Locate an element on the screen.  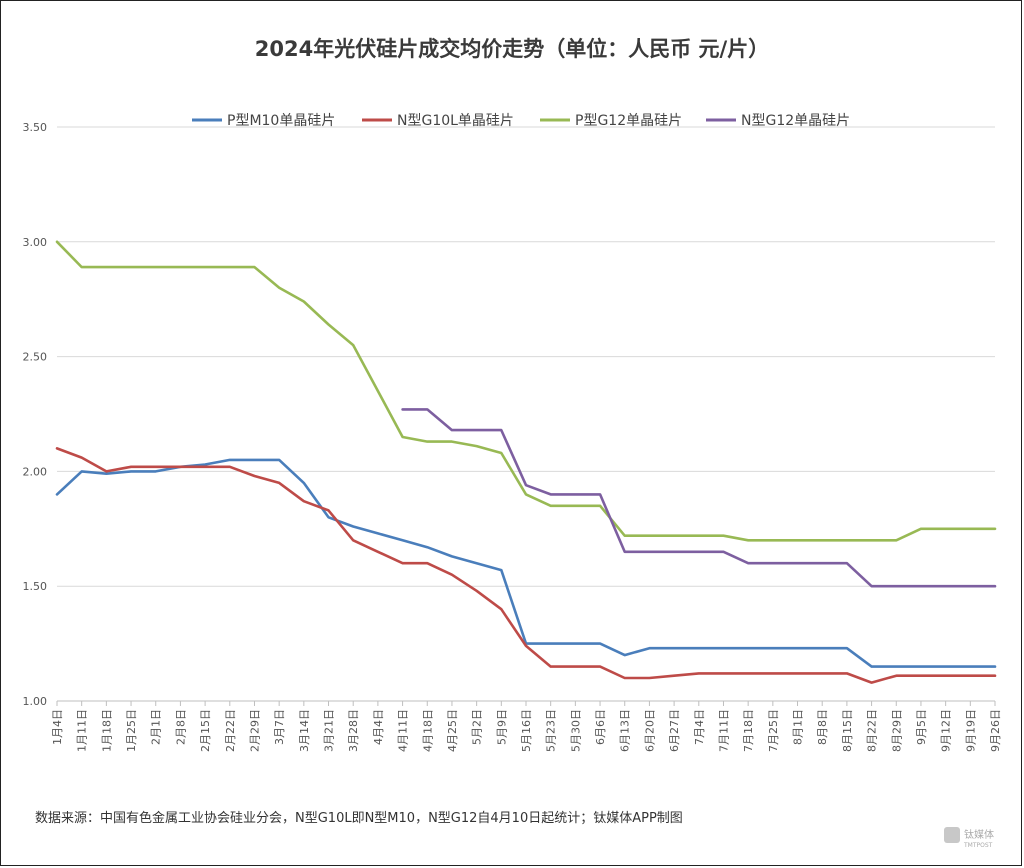
x-tick-label: 4月4日 is located at coordinates (378, 727).